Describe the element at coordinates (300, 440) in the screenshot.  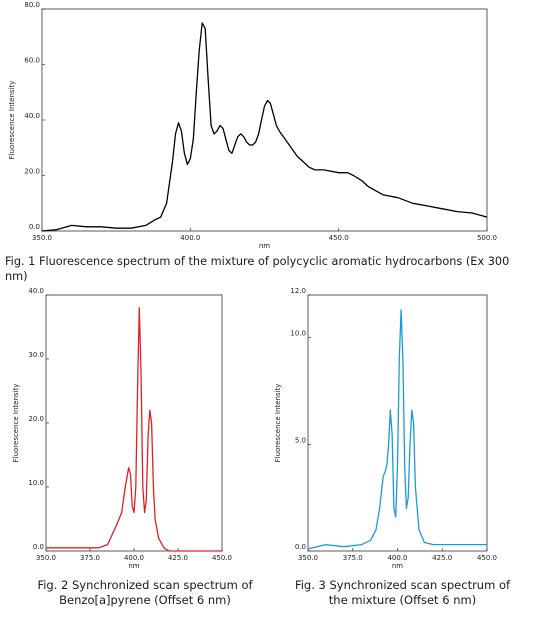
I see `y-tick-label: 5.0` at that location.